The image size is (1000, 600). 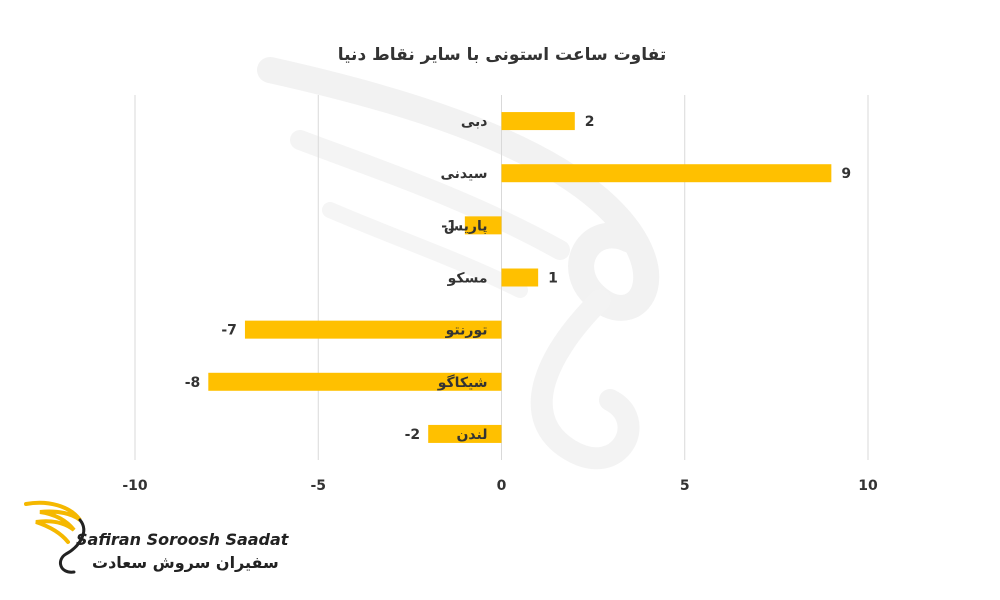 I want to click on x-tick-label: 10, so click(x=868, y=486).